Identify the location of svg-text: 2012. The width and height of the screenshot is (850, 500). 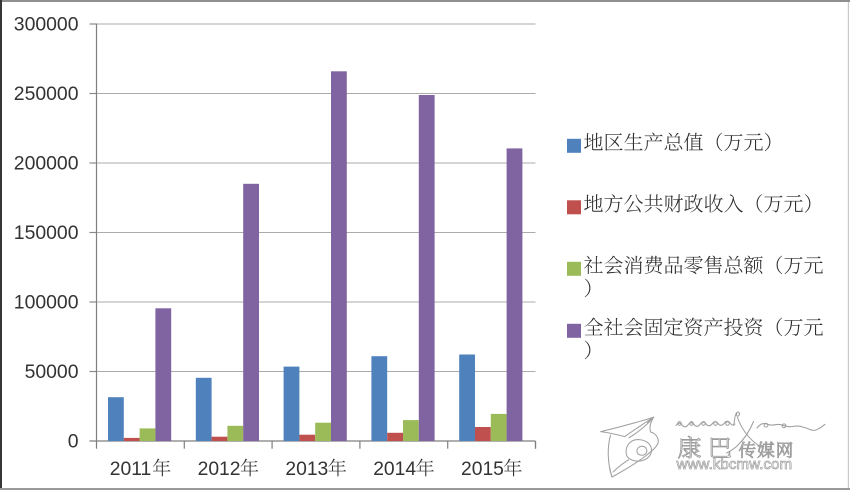
(219, 469).